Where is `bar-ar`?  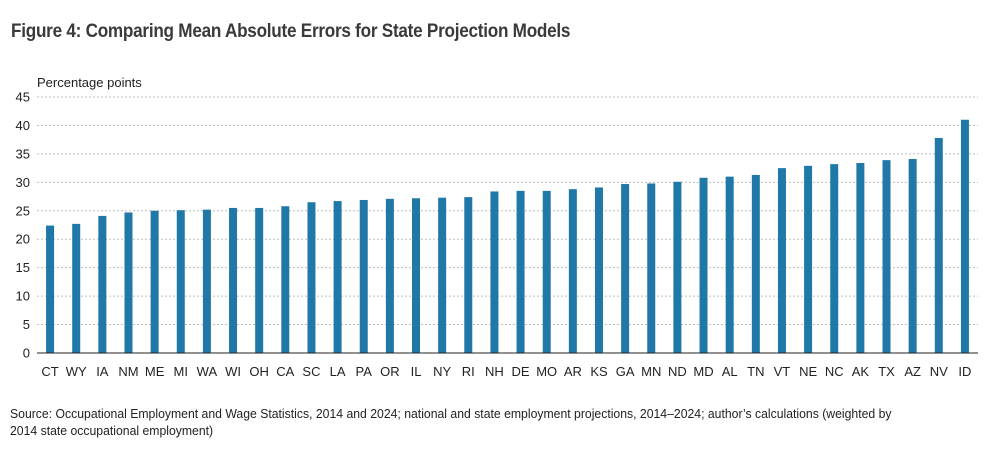
bar-ar is located at coordinates (572, 271).